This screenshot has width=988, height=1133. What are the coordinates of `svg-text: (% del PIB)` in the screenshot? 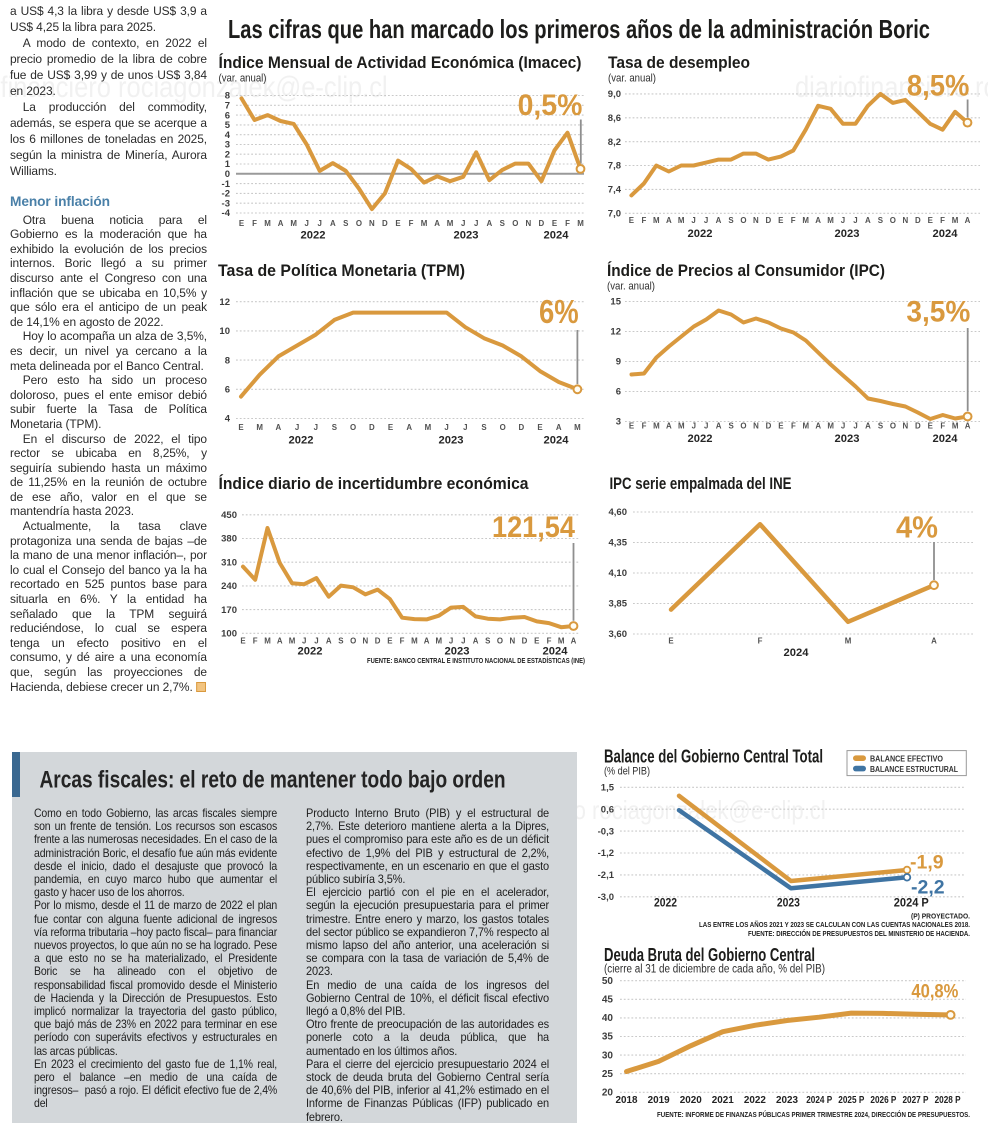 It's located at (627, 772).